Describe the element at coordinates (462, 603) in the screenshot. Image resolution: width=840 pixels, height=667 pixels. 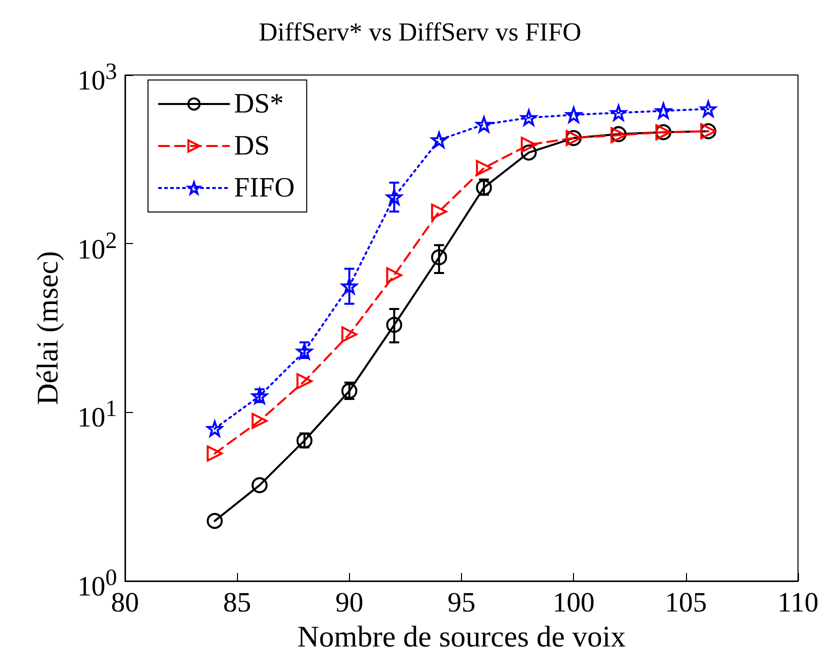
I see `x-tick-label: 95` at that location.